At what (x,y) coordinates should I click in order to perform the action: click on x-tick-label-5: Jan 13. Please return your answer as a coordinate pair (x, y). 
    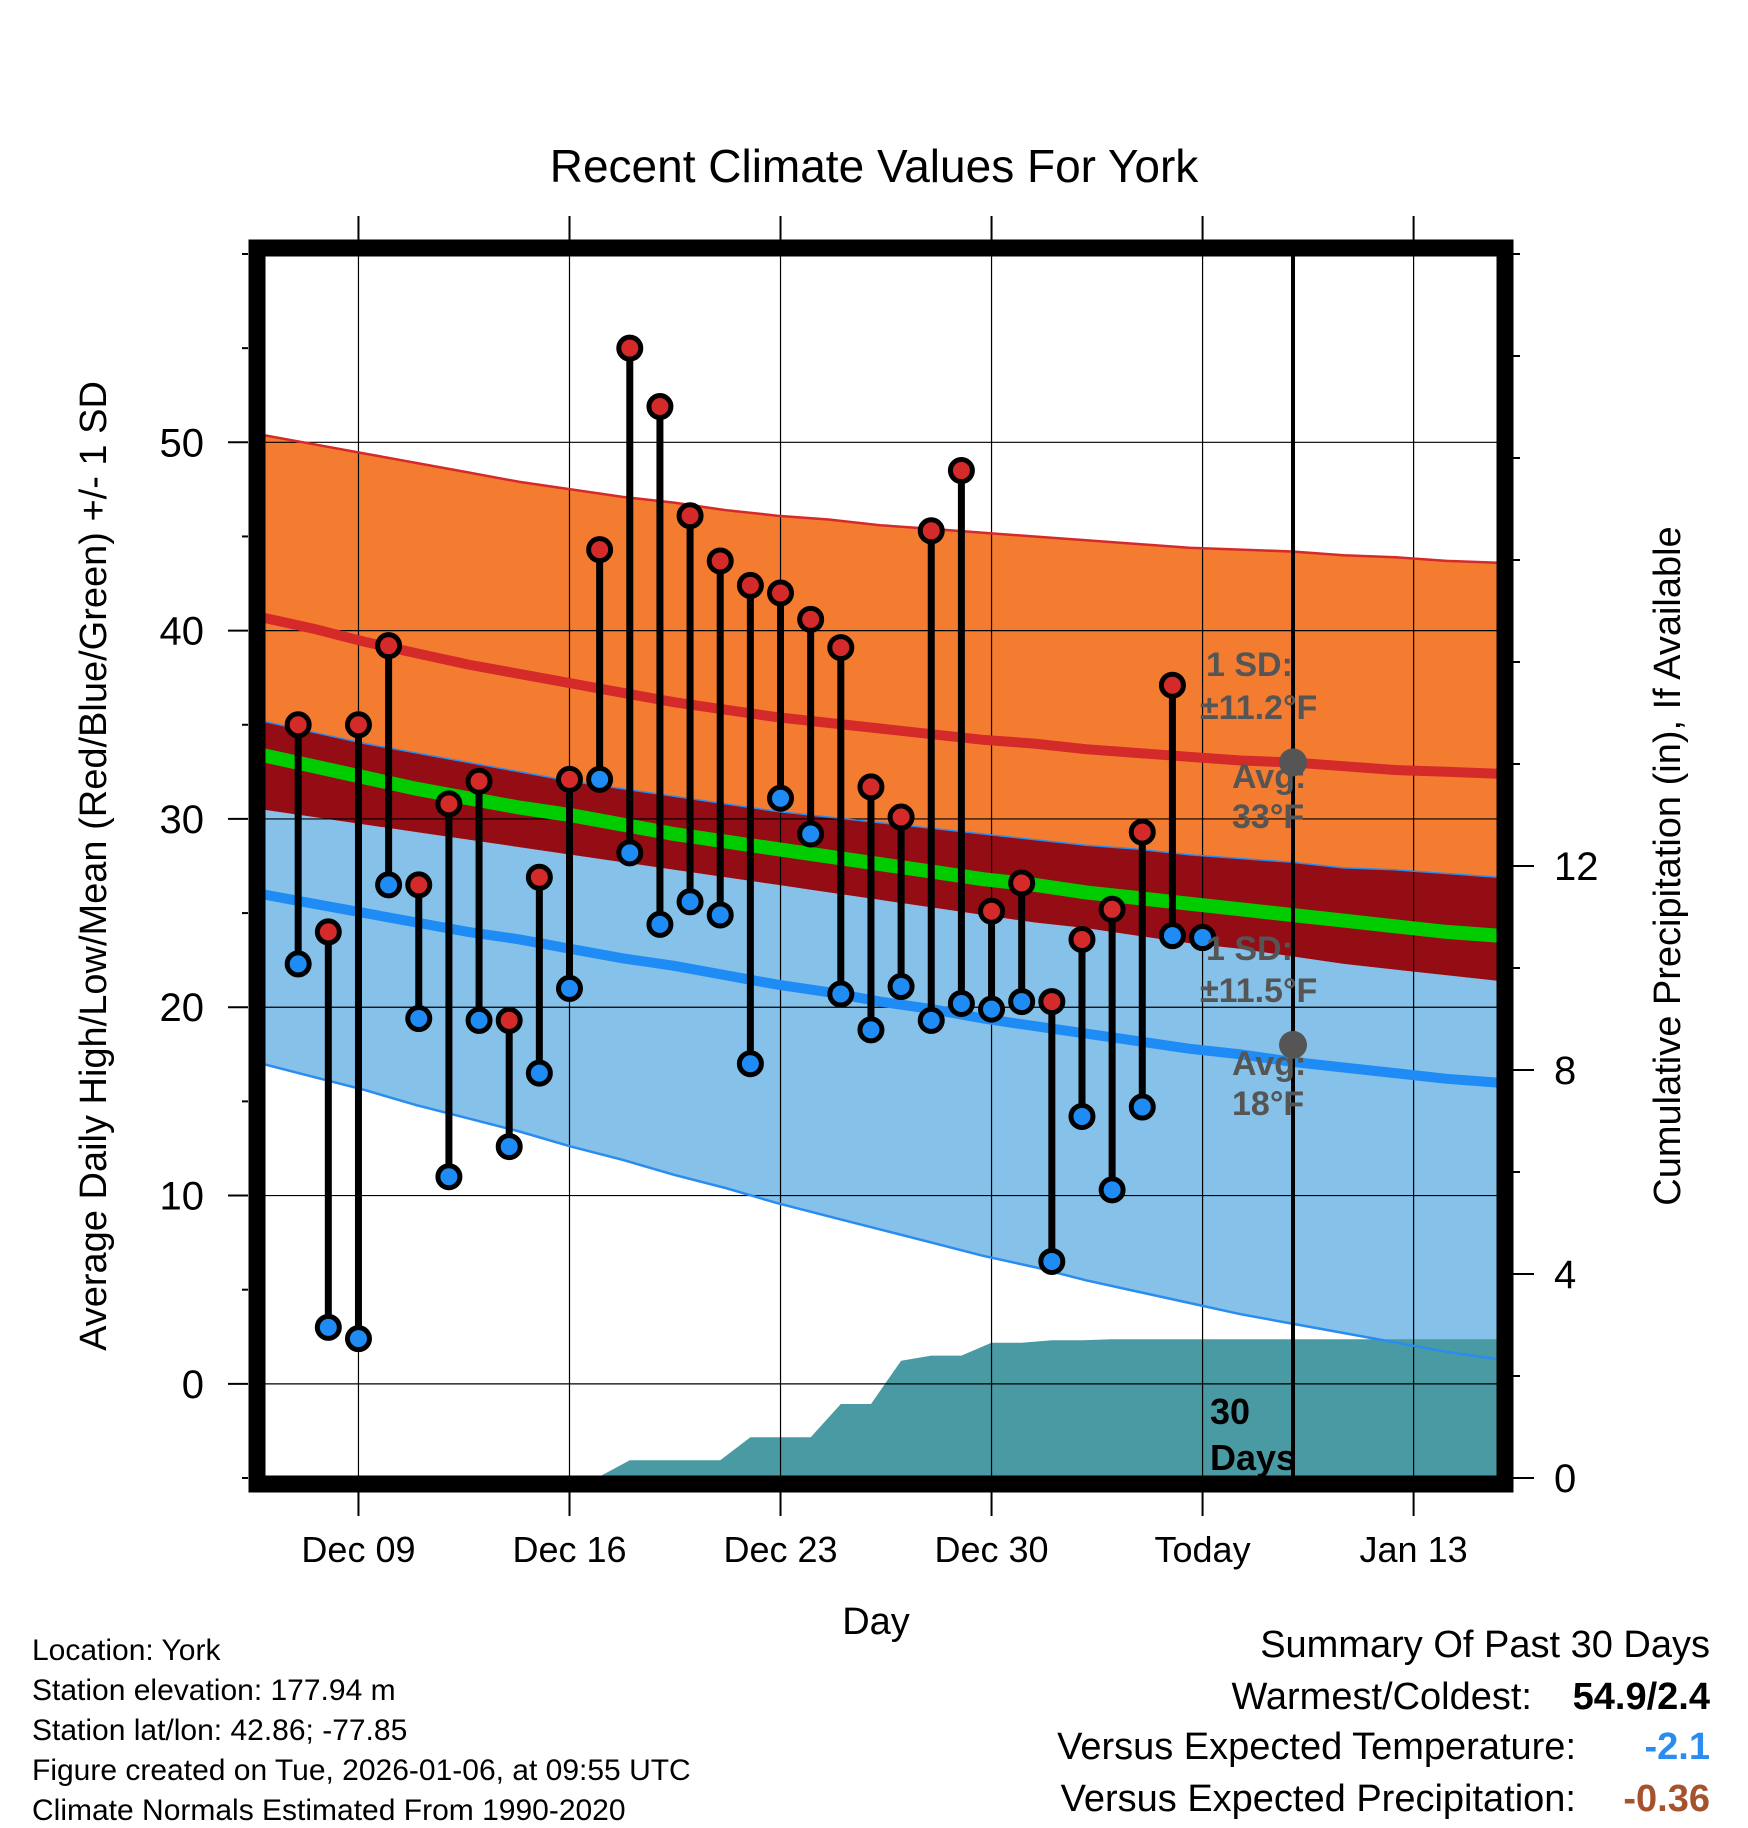
    Looking at the image, I should click on (1414, 1549).